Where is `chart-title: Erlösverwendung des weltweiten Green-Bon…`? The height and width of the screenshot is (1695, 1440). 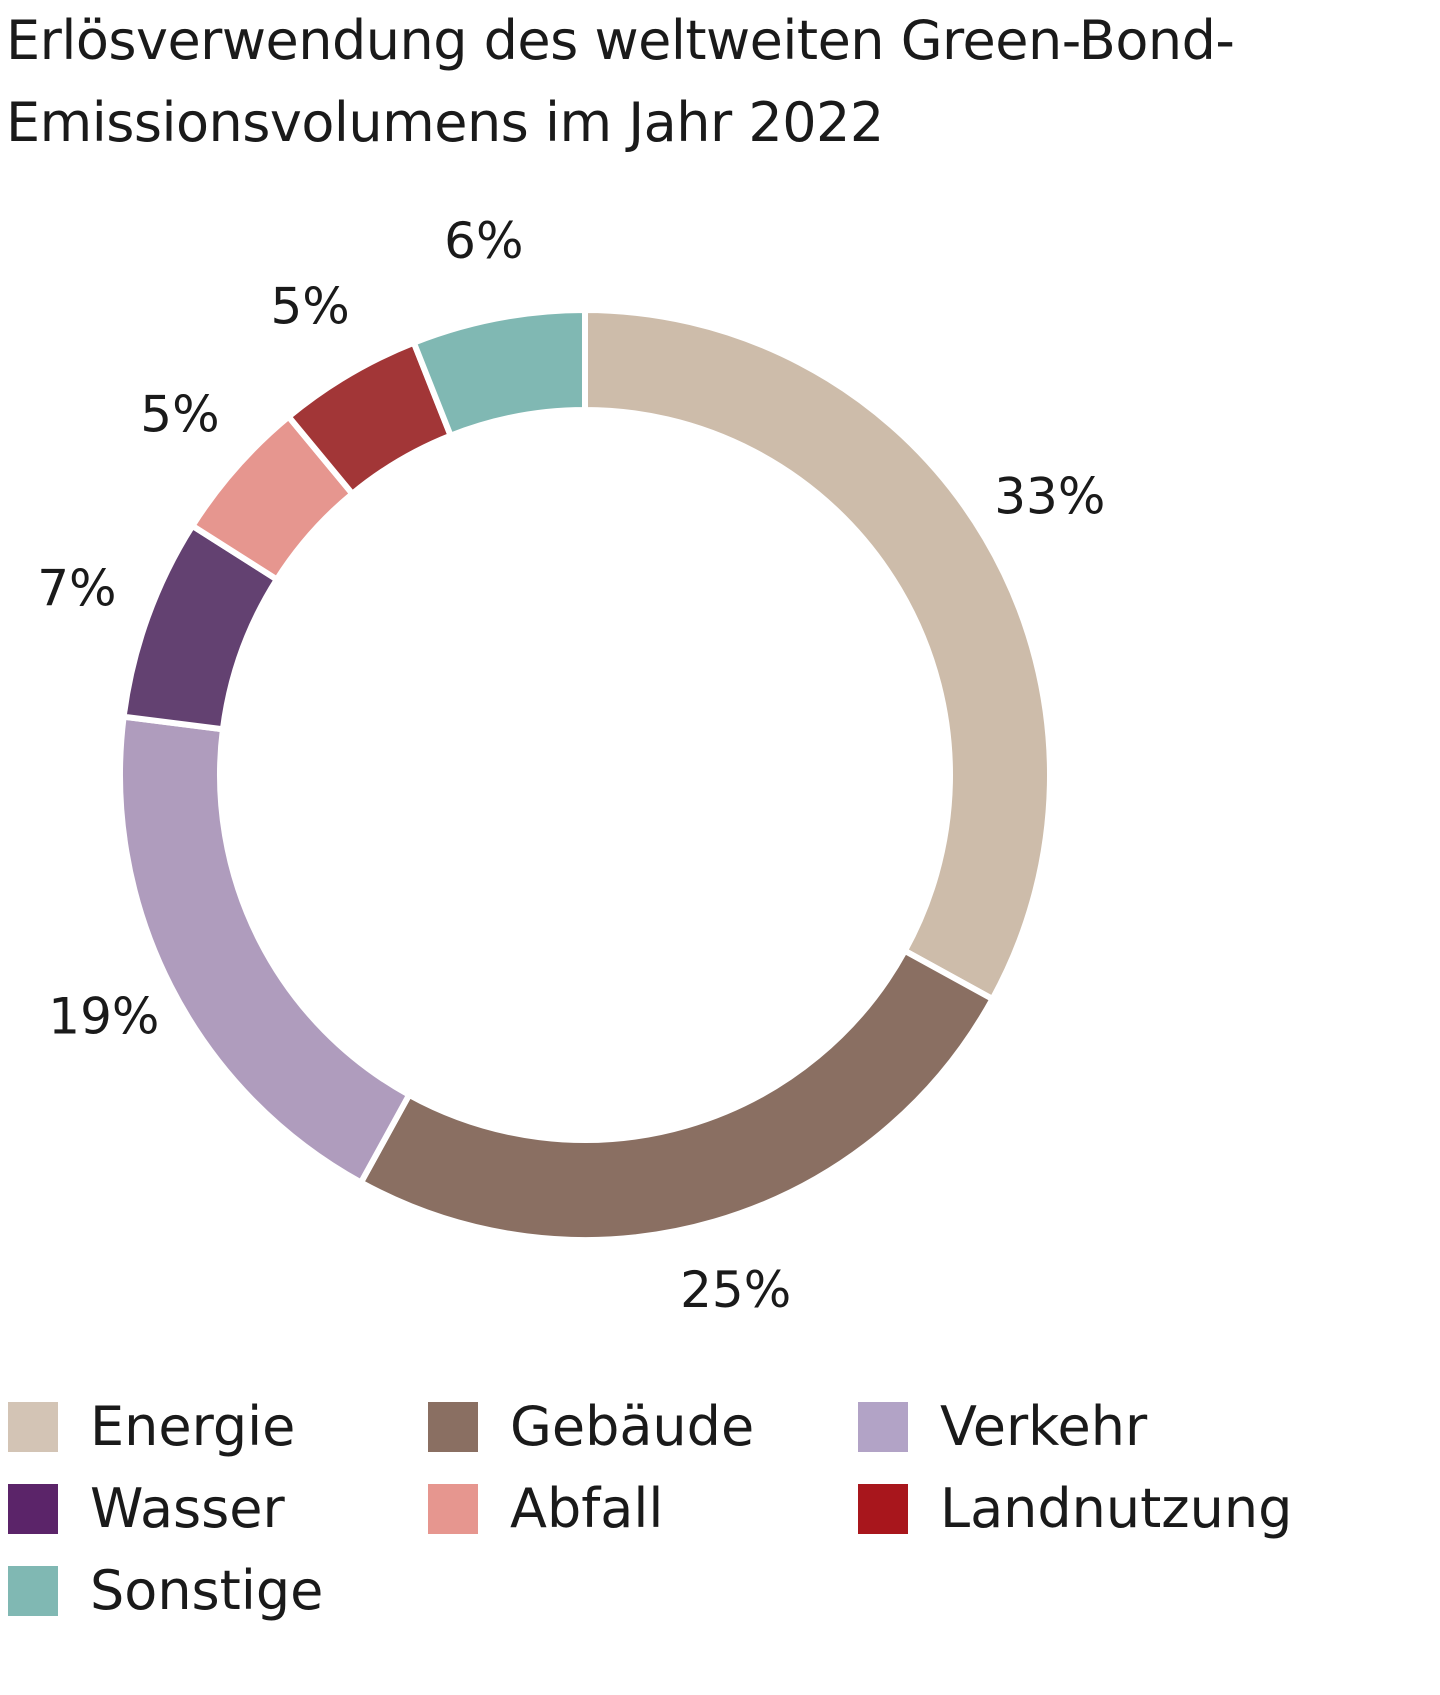 chart-title: Erlösverwendung des weltweiten Green-Bon… is located at coordinates (620, 81).